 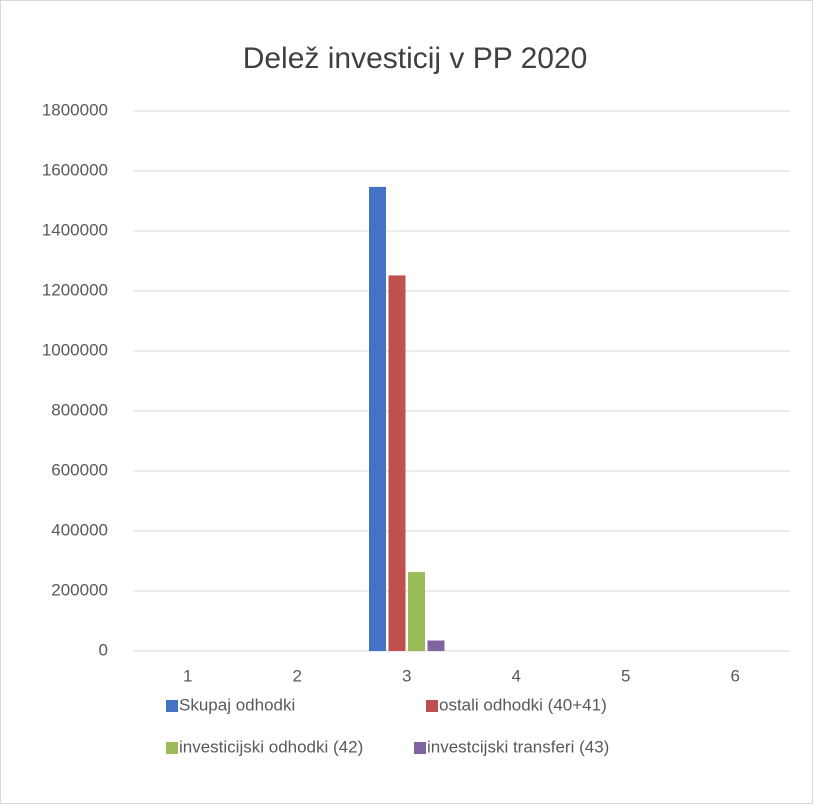 What do you see at coordinates (187, 675) in the screenshot?
I see `x-tick-label: 1` at bounding box center [187, 675].